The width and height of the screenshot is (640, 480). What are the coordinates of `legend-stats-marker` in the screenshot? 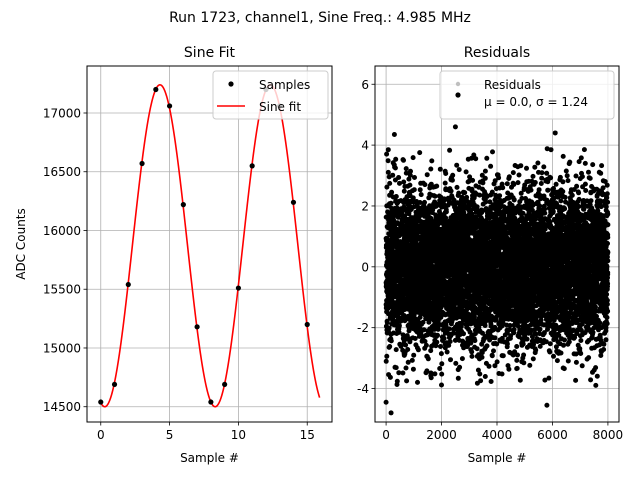 It's located at (458, 95).